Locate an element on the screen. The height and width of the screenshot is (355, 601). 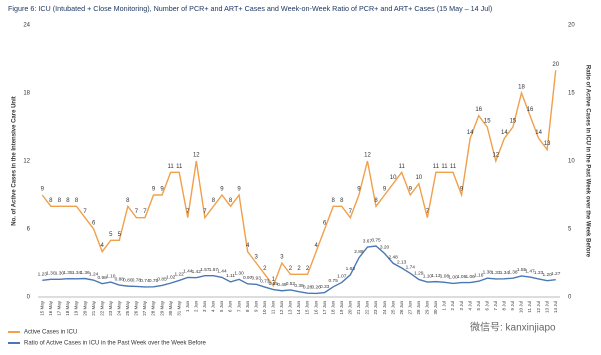
data-label: 0.46 is located at coordinates (282, 285).